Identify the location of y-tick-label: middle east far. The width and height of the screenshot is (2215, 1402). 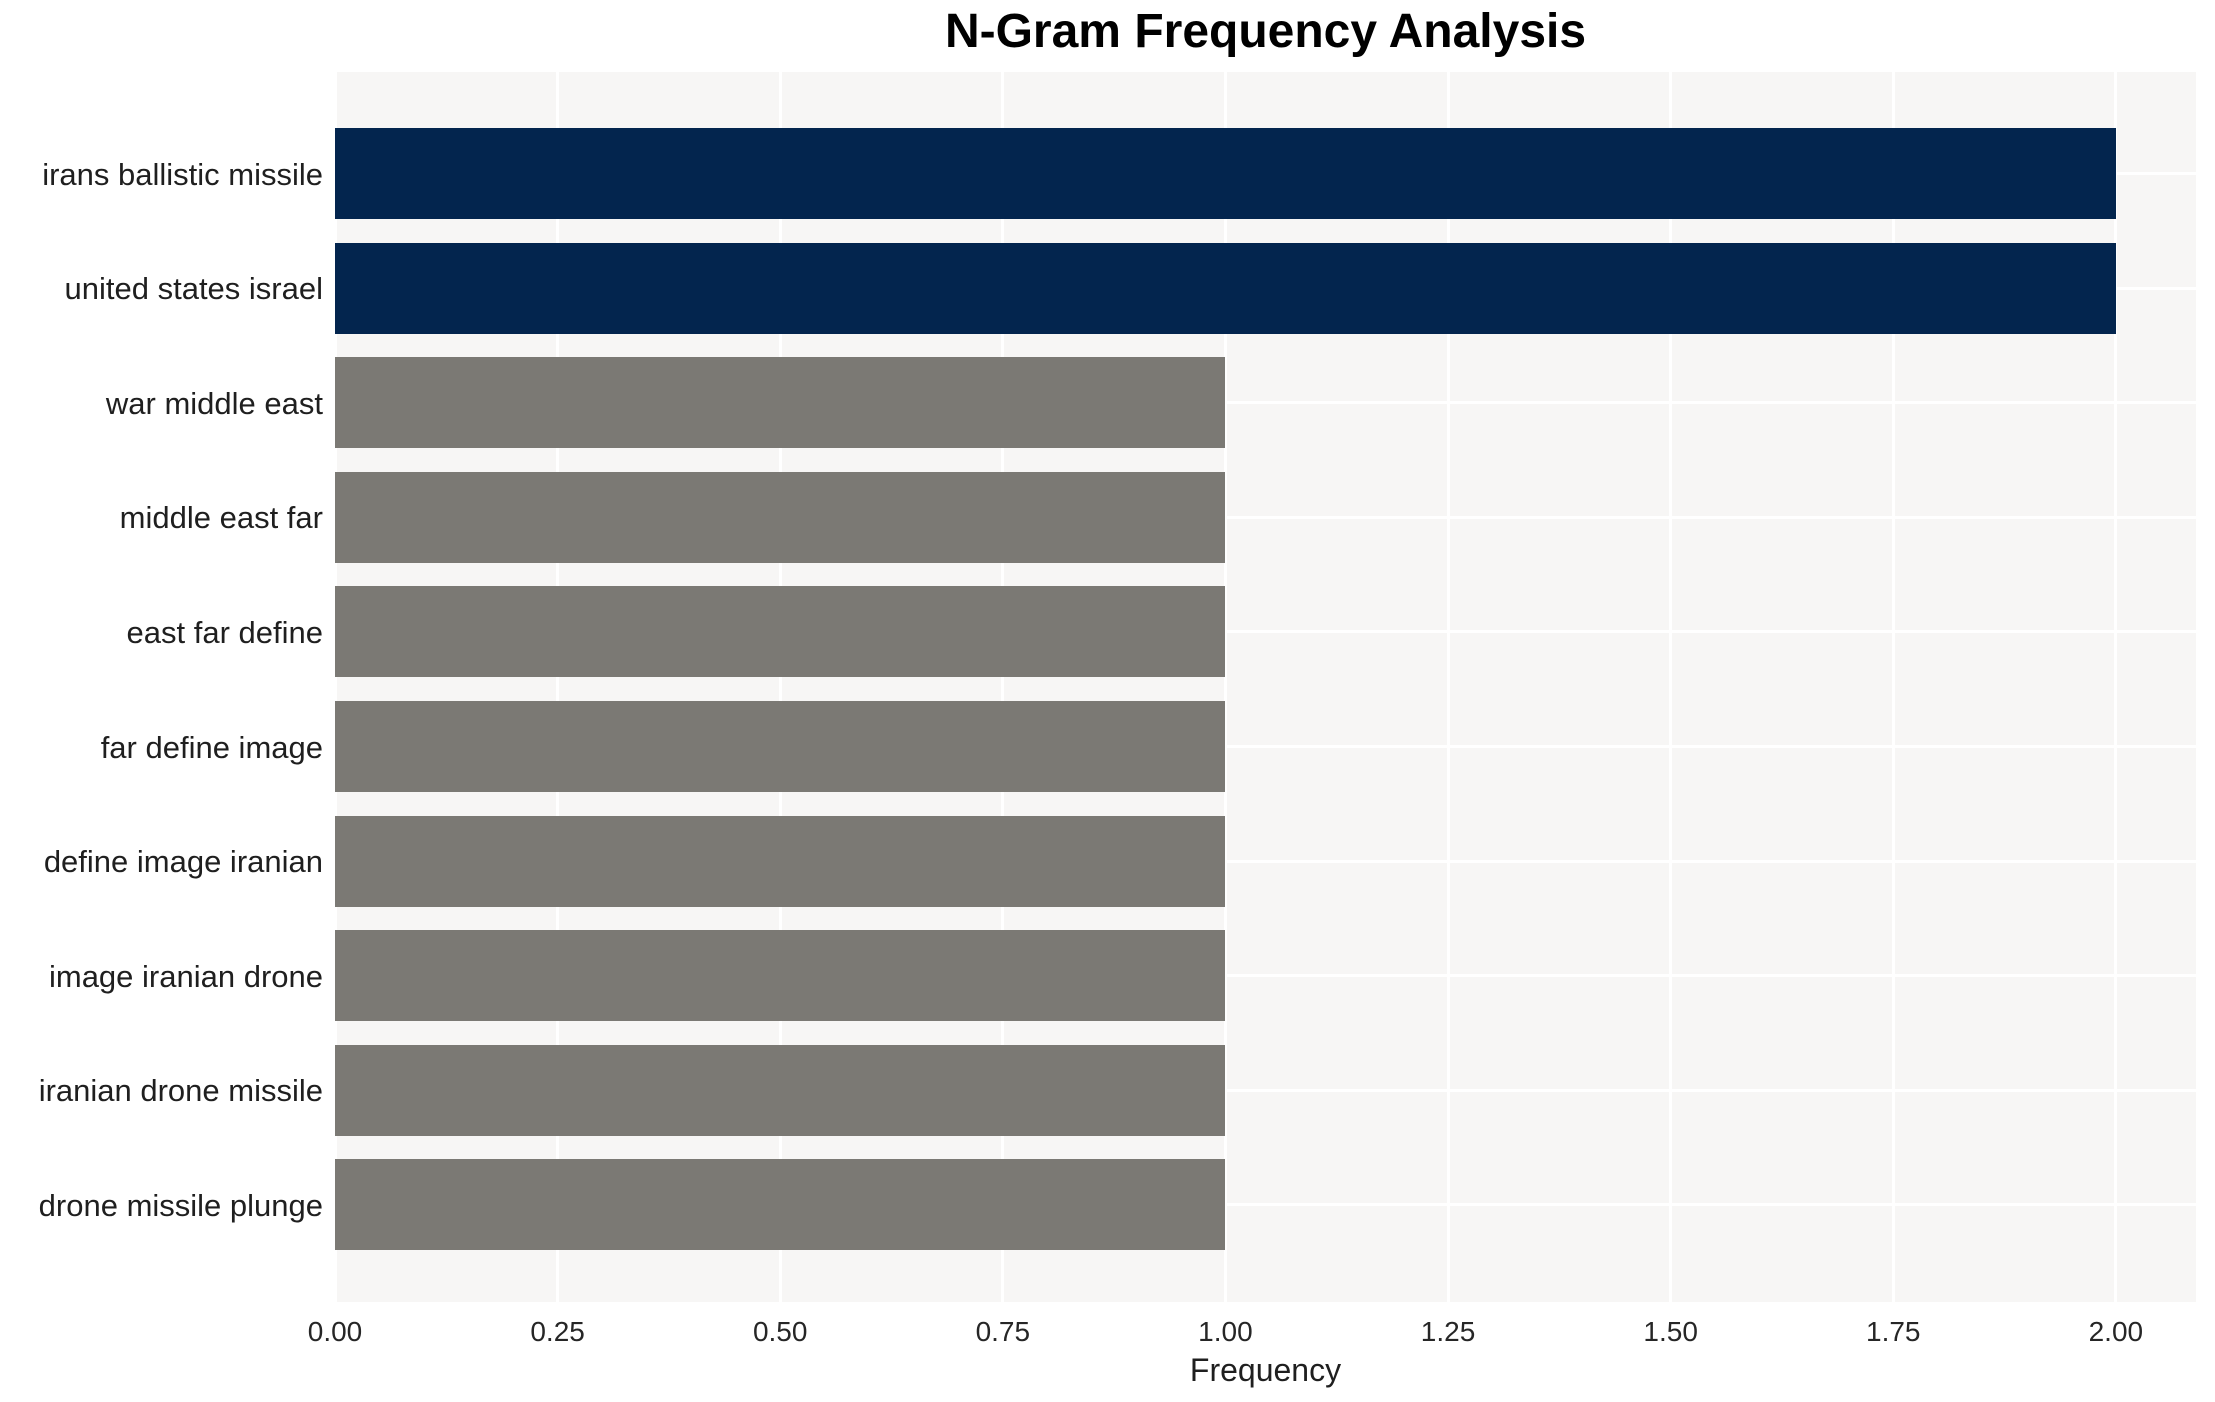
(221, 518).